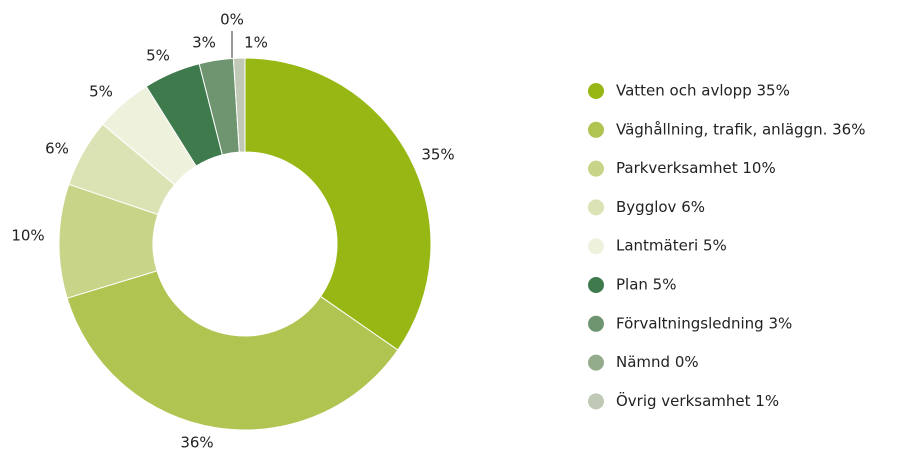 The height and width of the screenshot is (454, 912). Describe the element at coordinates (27, 236) in the screenshot. I see `data-label: 10%` at that location.